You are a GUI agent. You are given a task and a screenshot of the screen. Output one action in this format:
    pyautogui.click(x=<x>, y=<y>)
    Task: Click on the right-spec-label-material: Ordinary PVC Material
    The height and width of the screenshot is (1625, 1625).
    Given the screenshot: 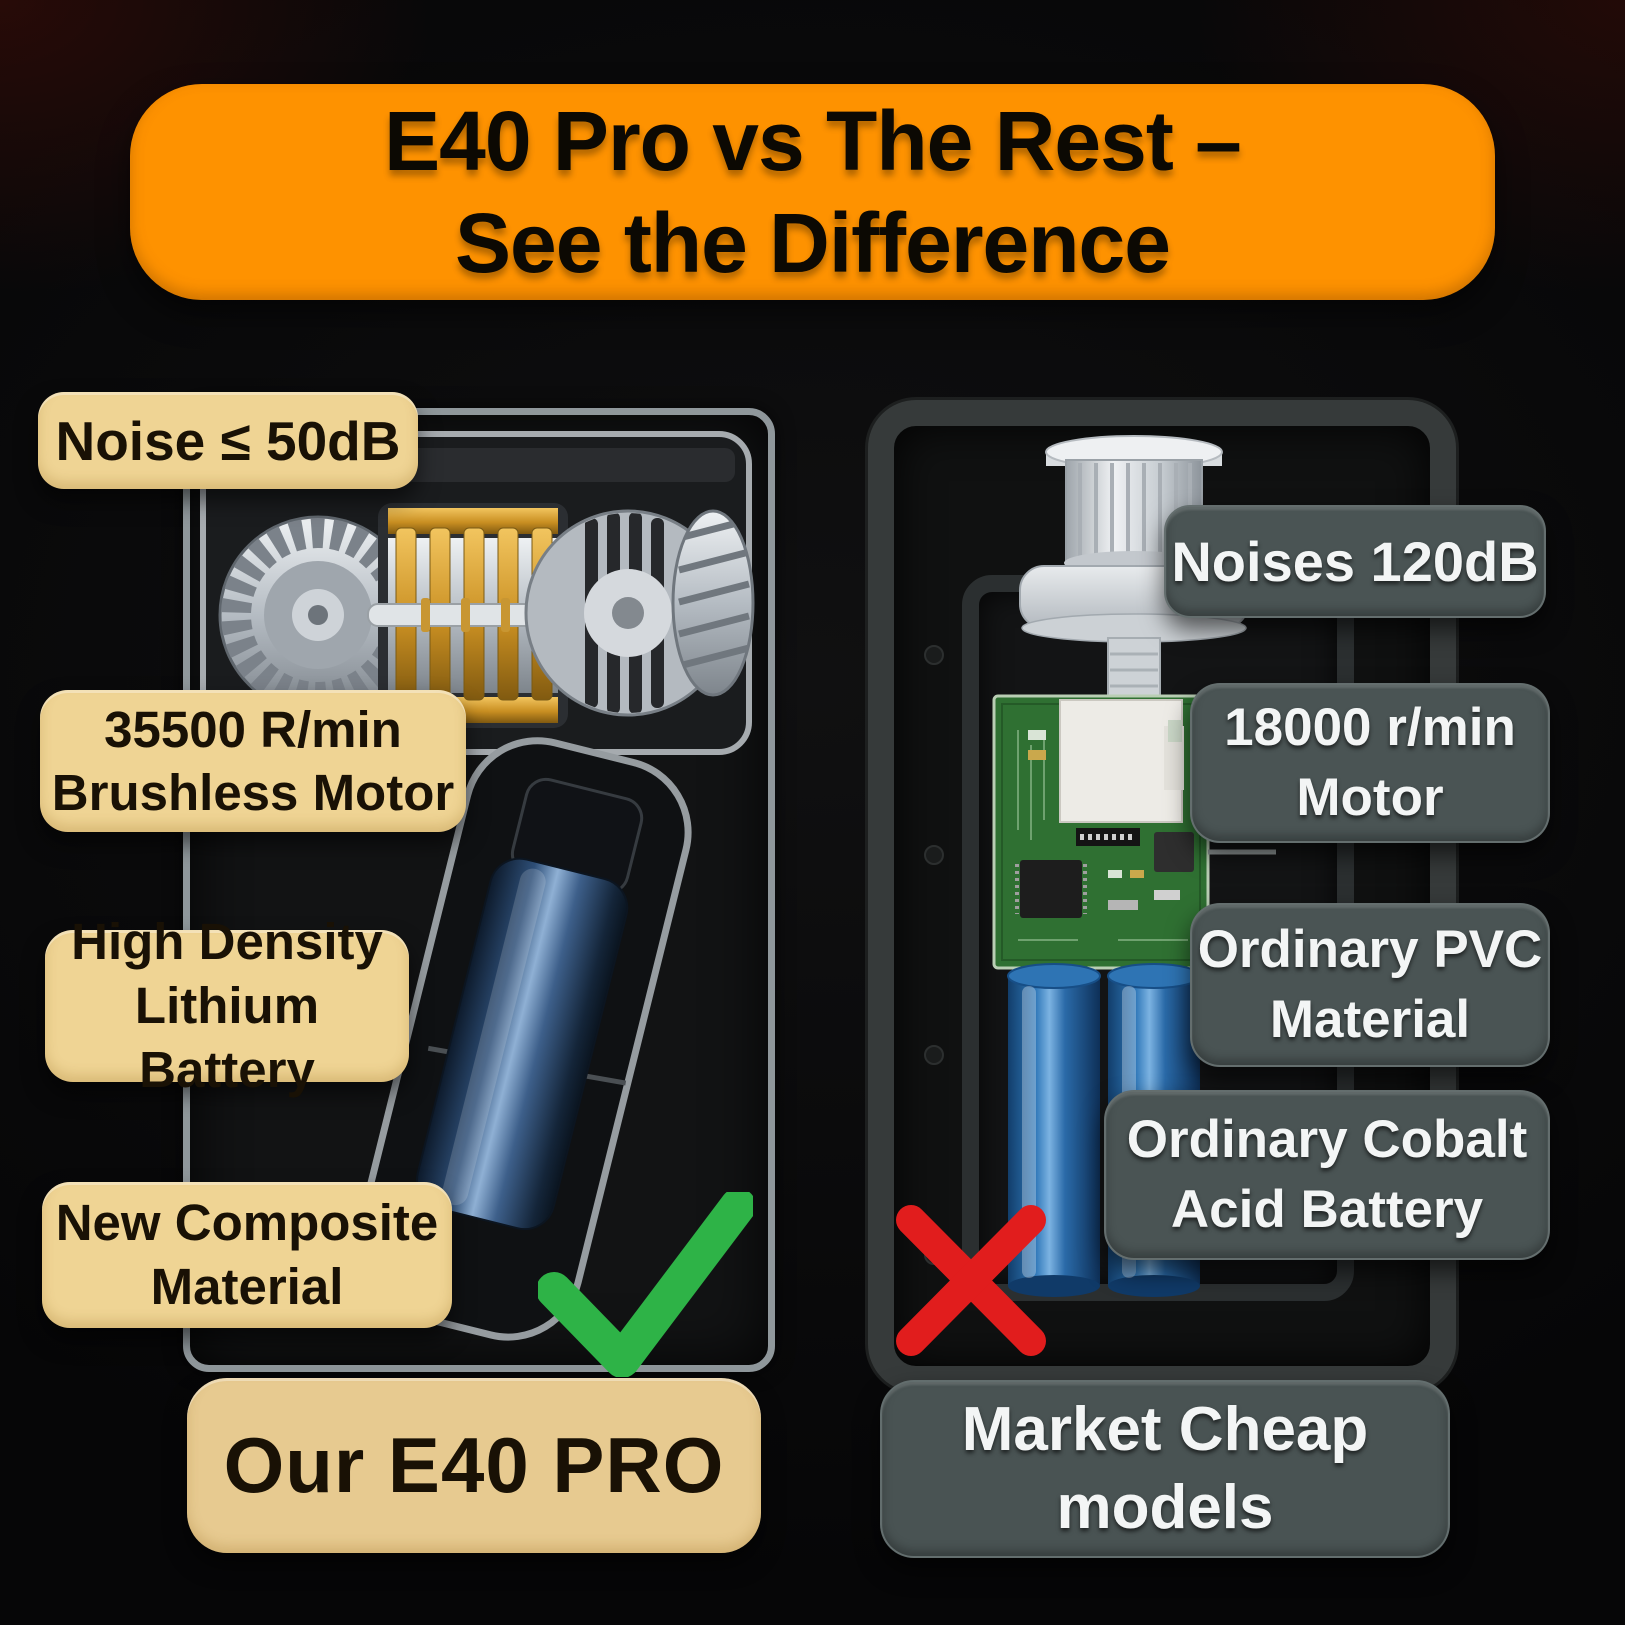 What is the action you would take?
    pyautogui.click(x=1370, y=985)
    